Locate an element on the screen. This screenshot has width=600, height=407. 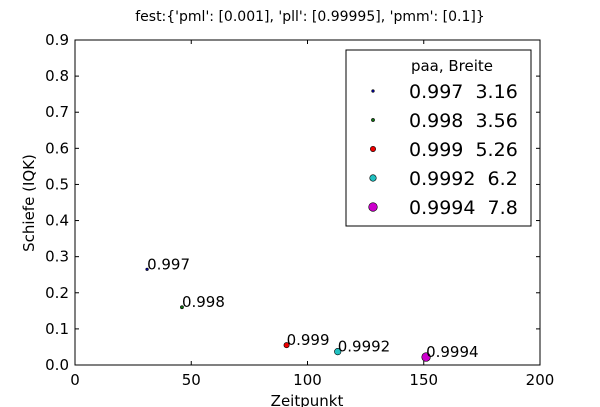
y-tick-label: 0.0 is located at coordinates (57, 365).